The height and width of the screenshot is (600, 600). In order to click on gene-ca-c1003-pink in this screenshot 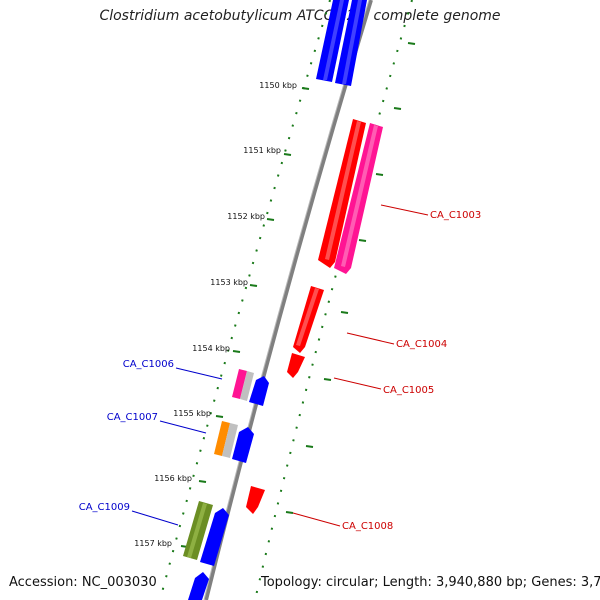, I will do `click(358, 198)`.